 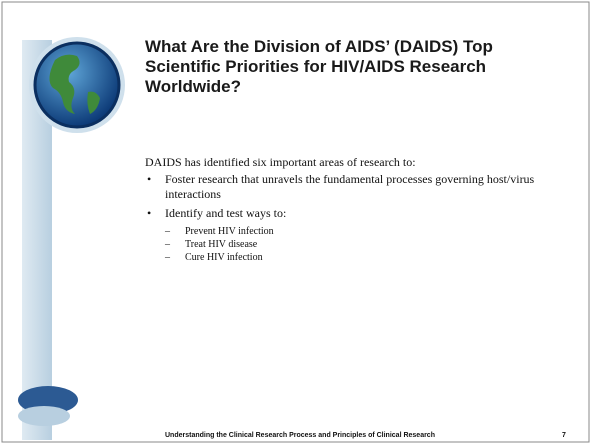 What do you see at coordinates (224, 257) in the screenshot?
I see `sub-bullet-text: Cure HIV infection` at bounding box center [224, 257].